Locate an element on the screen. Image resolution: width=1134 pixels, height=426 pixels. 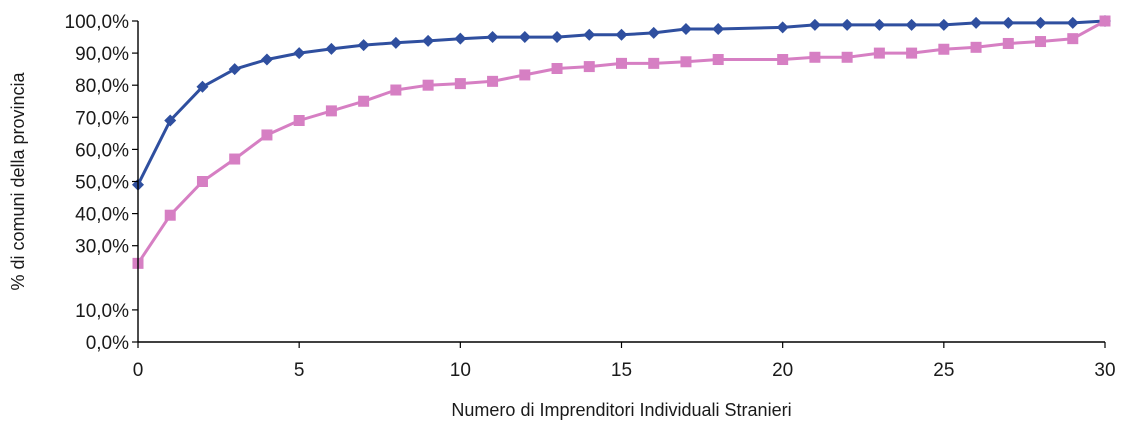
y-axis-title: % di comuni della provincia is located at coordinates (18, 180).